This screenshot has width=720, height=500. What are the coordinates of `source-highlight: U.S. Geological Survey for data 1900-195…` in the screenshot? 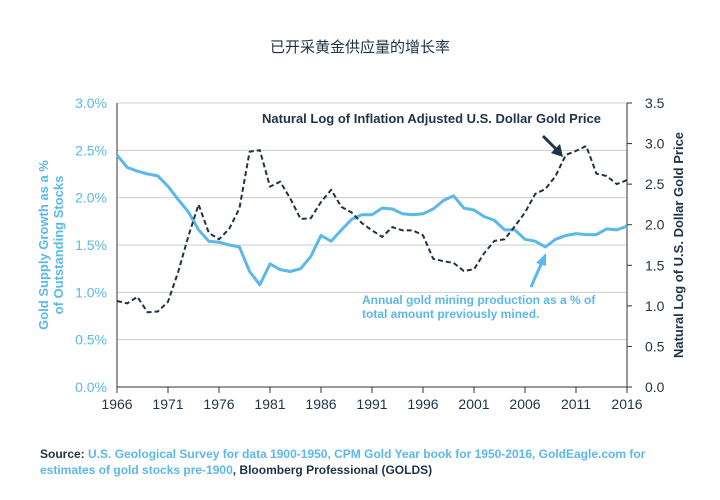 It's located at (343, 462).